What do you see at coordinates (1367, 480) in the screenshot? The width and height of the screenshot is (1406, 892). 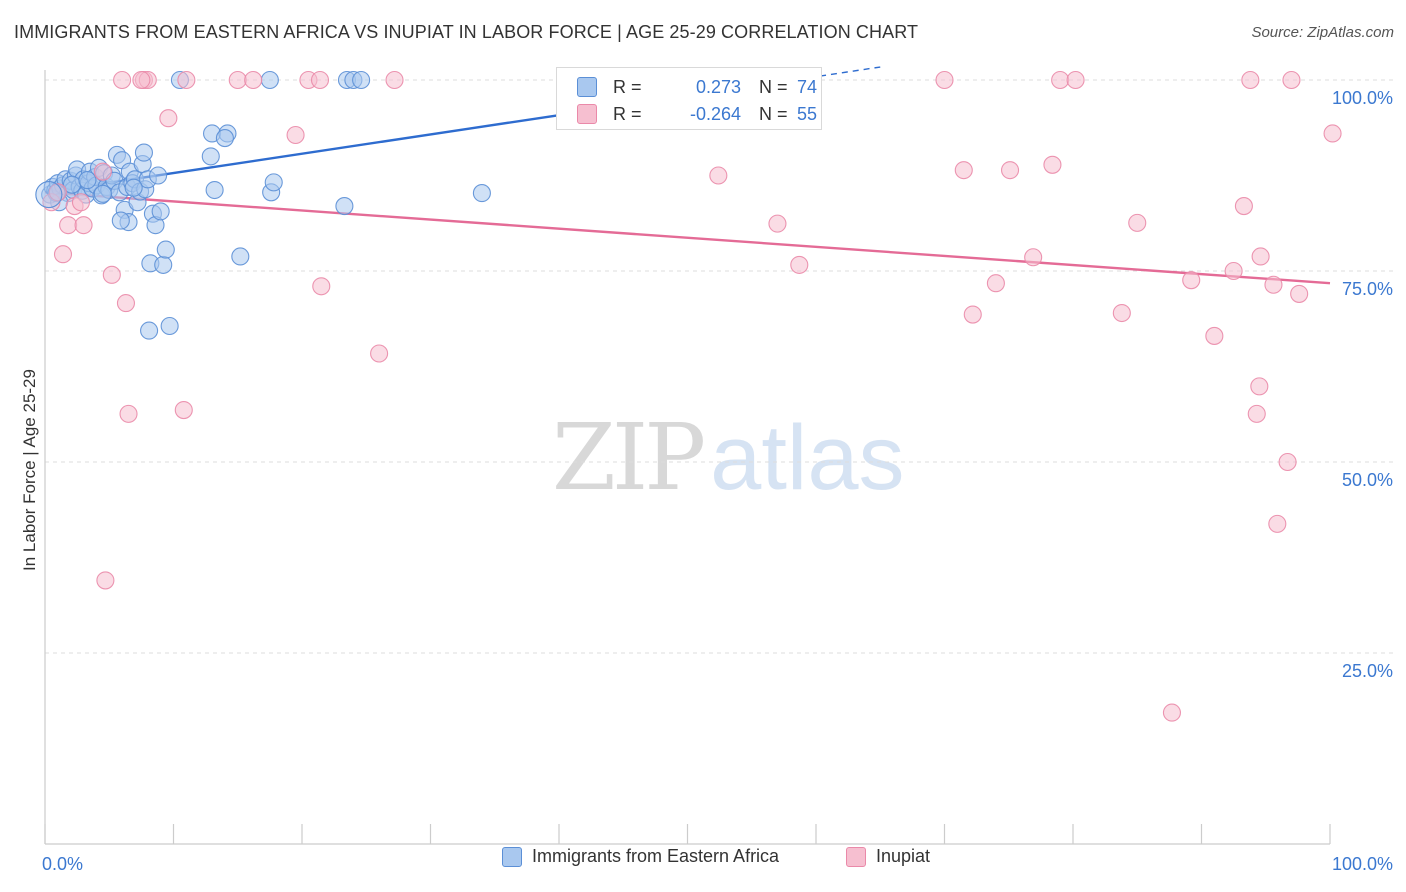 I see `y-tick-label: 50.0%` at bounding box center [1367, 480].